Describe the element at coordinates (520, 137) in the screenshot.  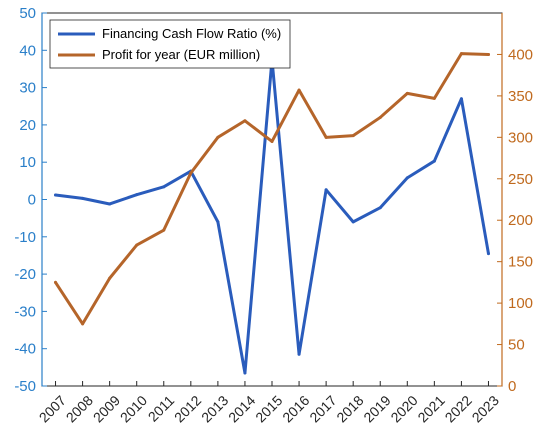
I see `y-right-tick-label: 300` at that location.